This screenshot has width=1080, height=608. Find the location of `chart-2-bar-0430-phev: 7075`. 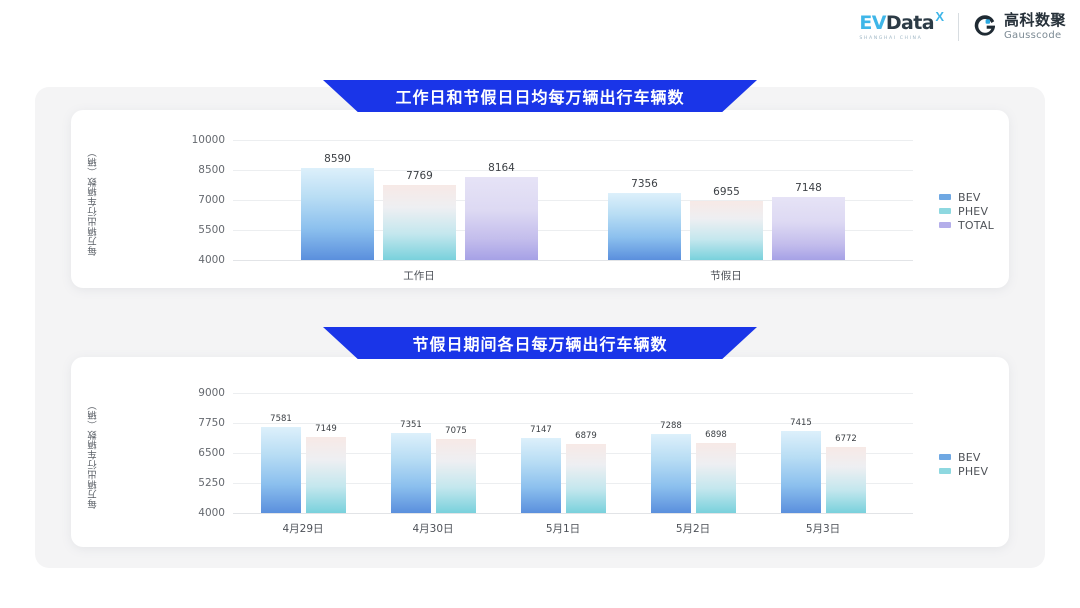

chart-2-bar-0430-phev: 7075 is located at coordinates (456, 469).